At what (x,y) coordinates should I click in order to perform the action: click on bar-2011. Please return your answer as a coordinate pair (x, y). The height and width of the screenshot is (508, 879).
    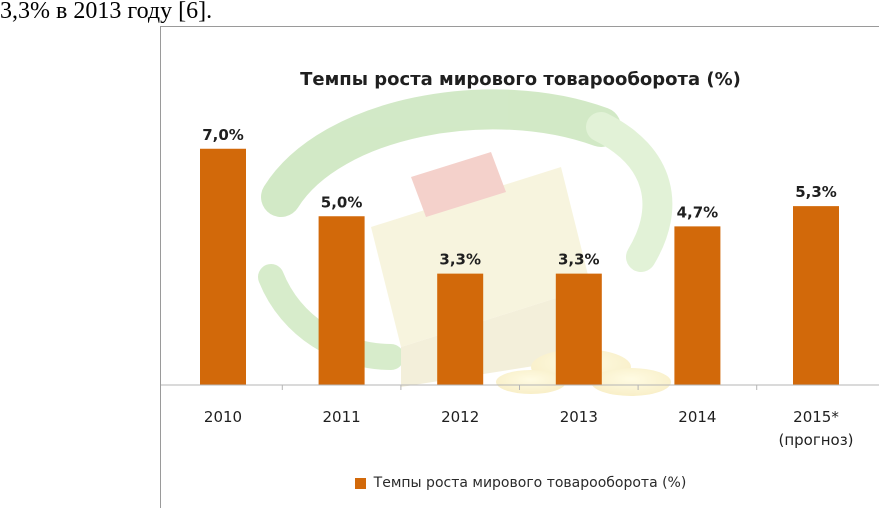
    Looking at the image, I should click on (341, 300).